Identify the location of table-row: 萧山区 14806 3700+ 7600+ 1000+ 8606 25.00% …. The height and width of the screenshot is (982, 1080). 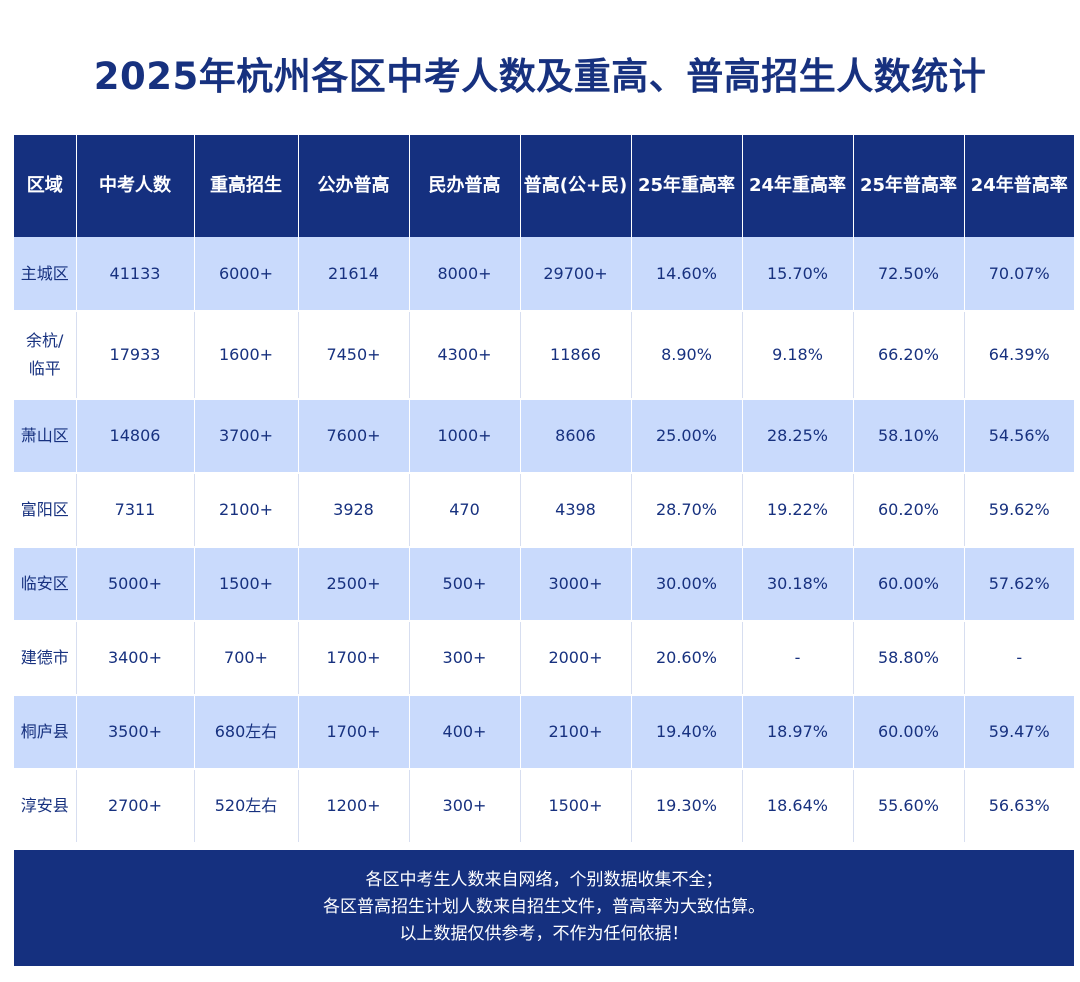
(544, 436).